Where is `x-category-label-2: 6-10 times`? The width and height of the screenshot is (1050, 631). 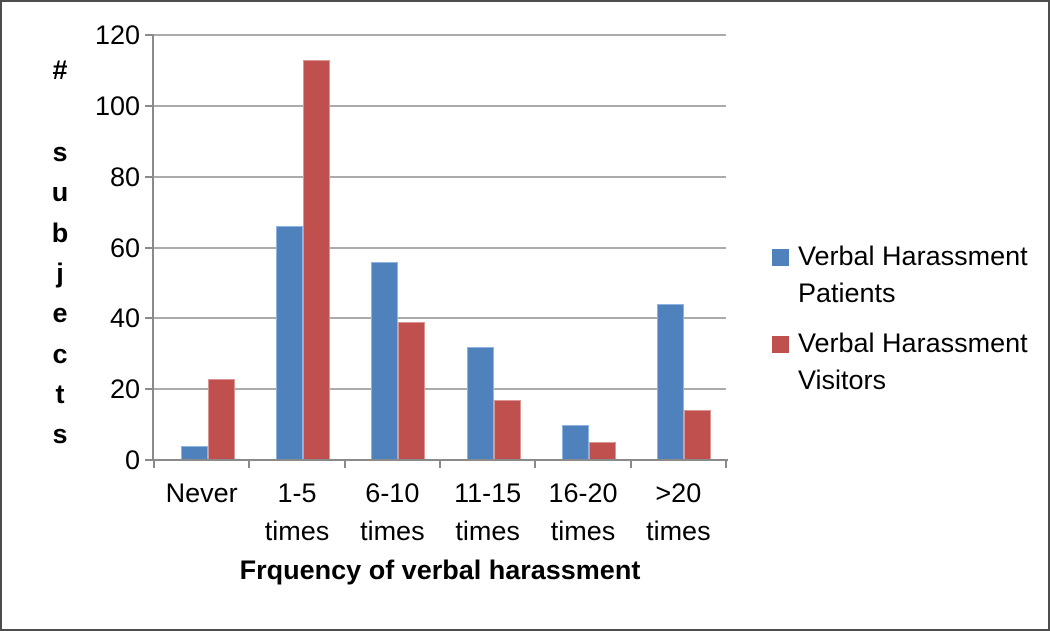 x-category-label-2: 6-10 times is located at coordinates (392, 512).